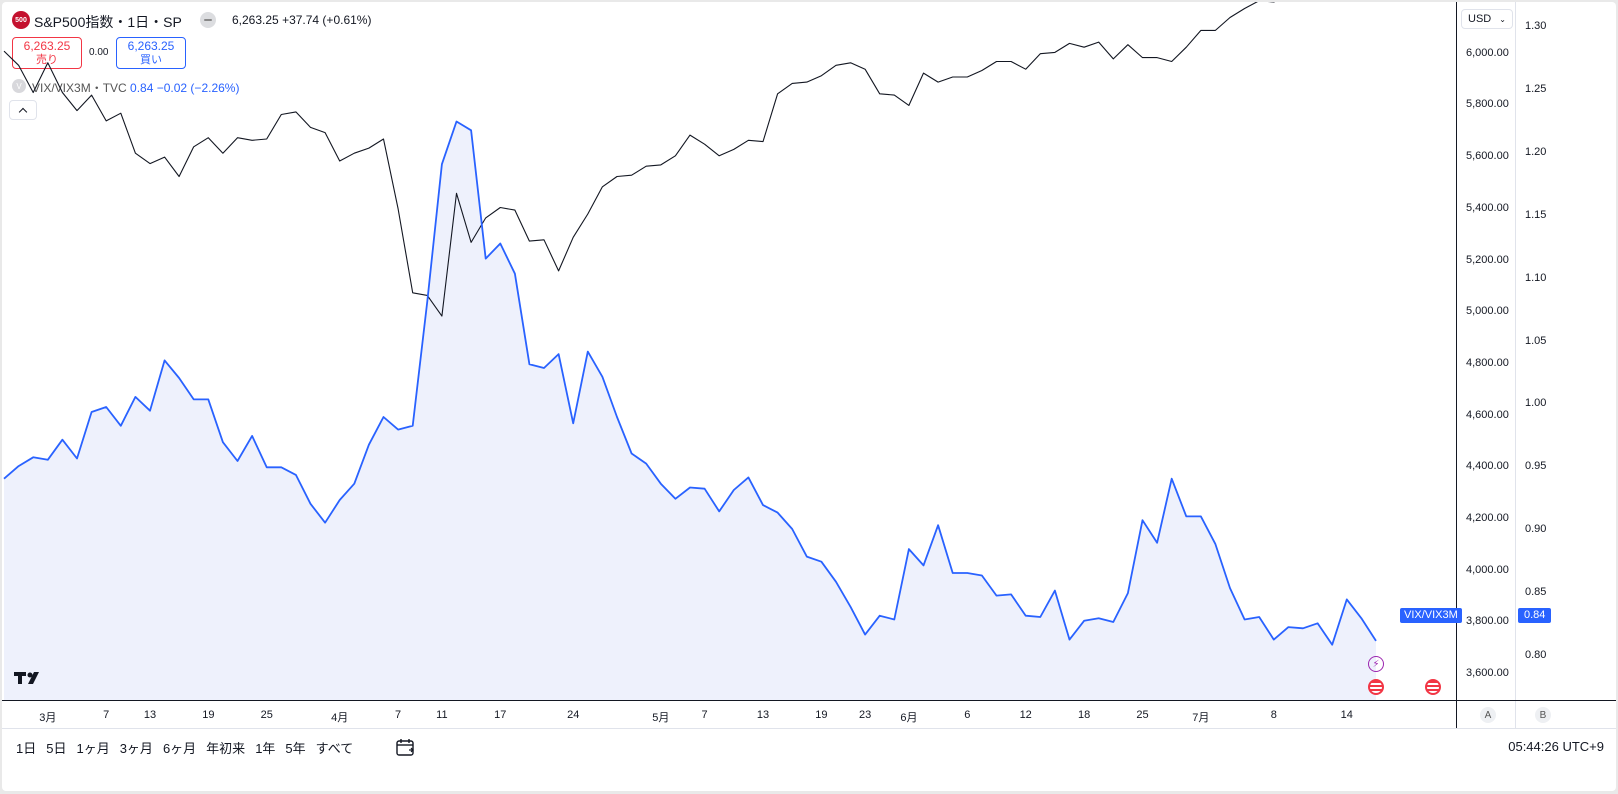 The image size is (1618, 794). I want to click on left-axis-tick-label: 4,800.00, so click(1487, 362).